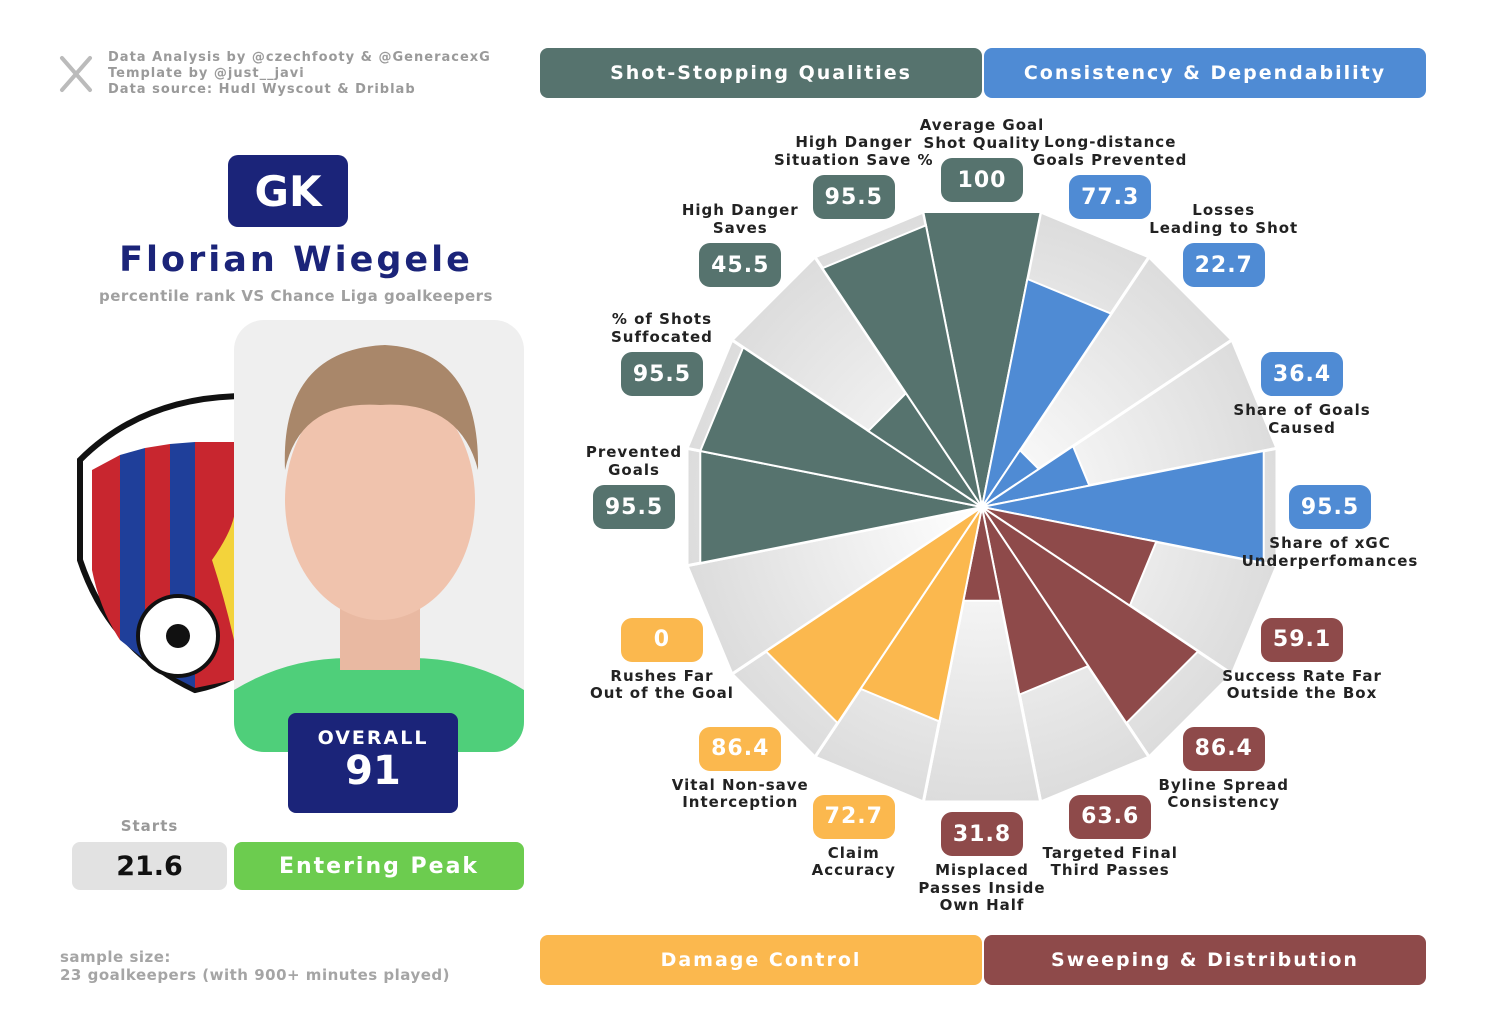 This screenshot has height=1029, width=1500. What do you see at coordinates (761, 73) in the screenshot?
I see `legend-entry: Shot-Stopping Qualities` at bounding box center [761, 73].